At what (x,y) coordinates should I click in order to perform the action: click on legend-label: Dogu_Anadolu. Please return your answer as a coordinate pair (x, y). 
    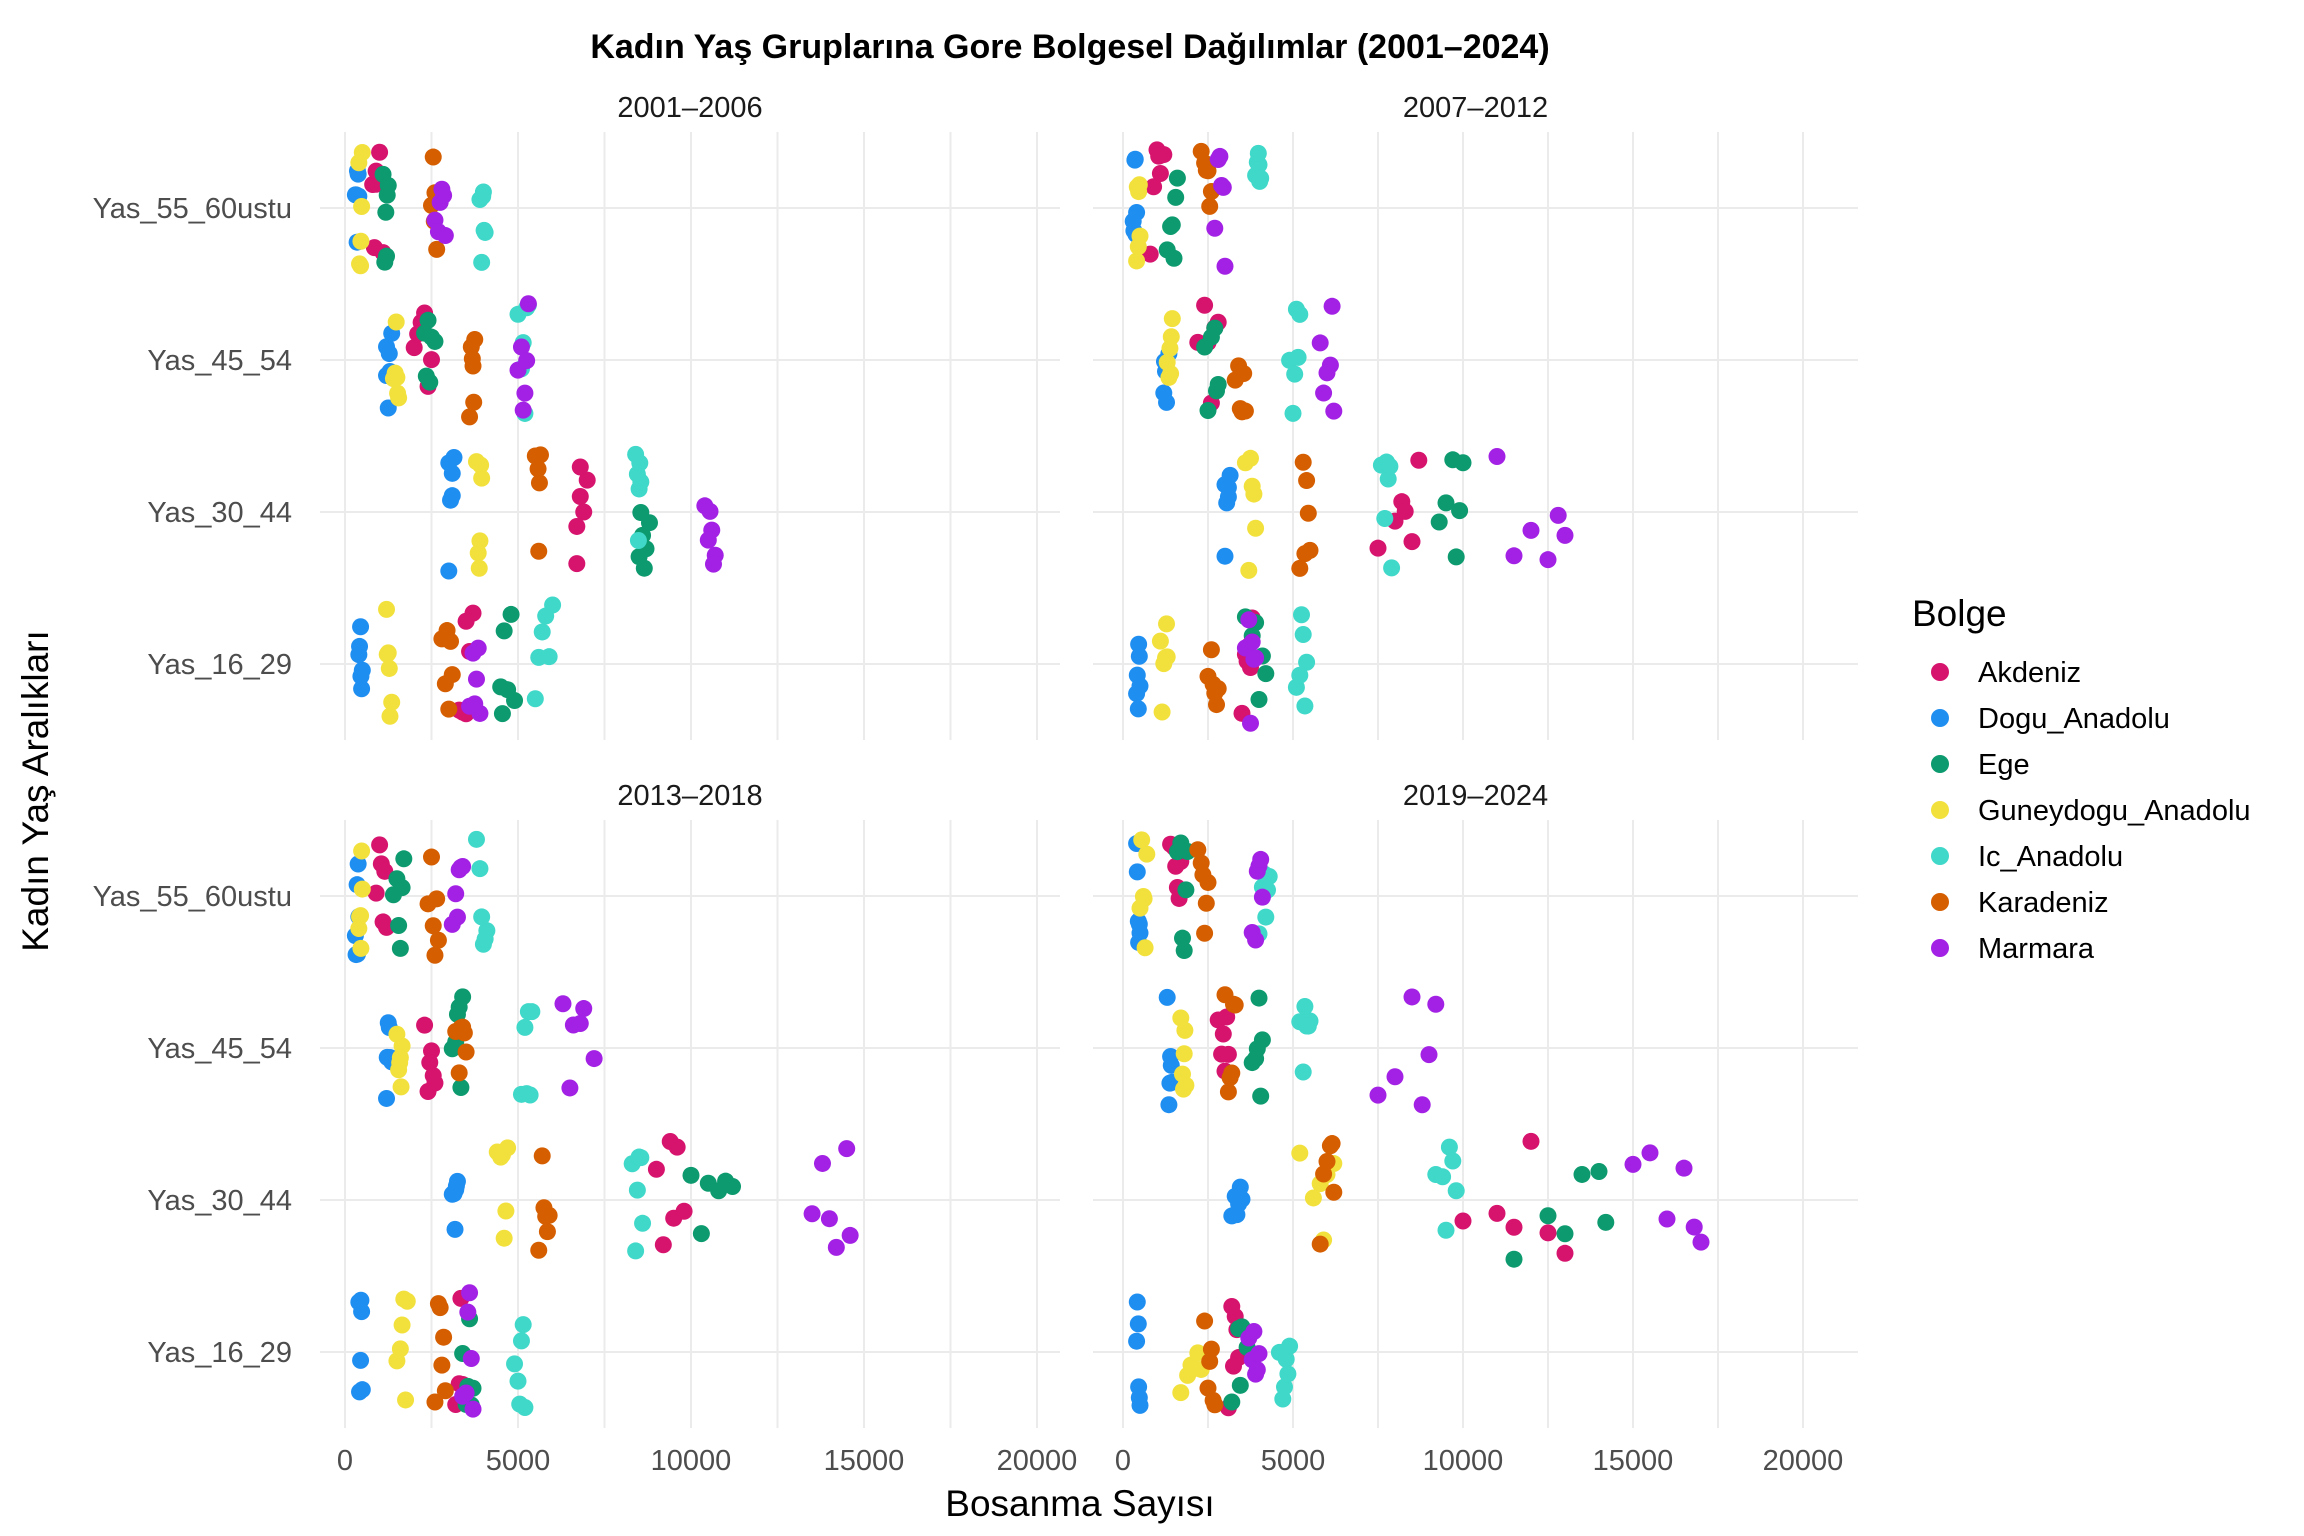
    Looking at the image, I should click on (2074, 719).